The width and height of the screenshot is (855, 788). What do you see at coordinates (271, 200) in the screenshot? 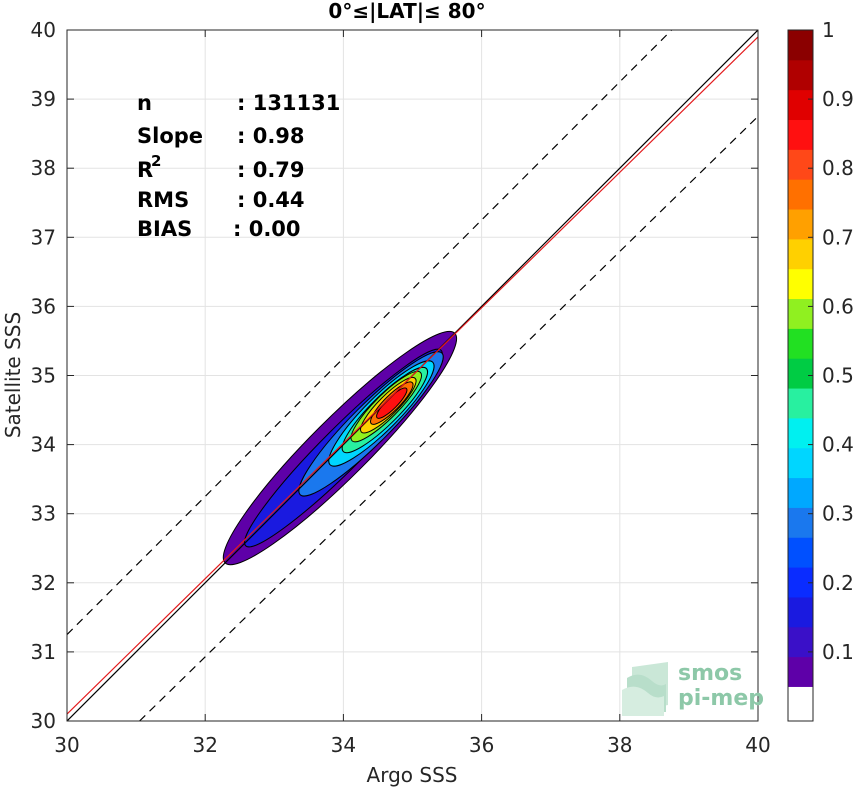
I see `stat-value: : 0.44` at bounding box center [271, 200].